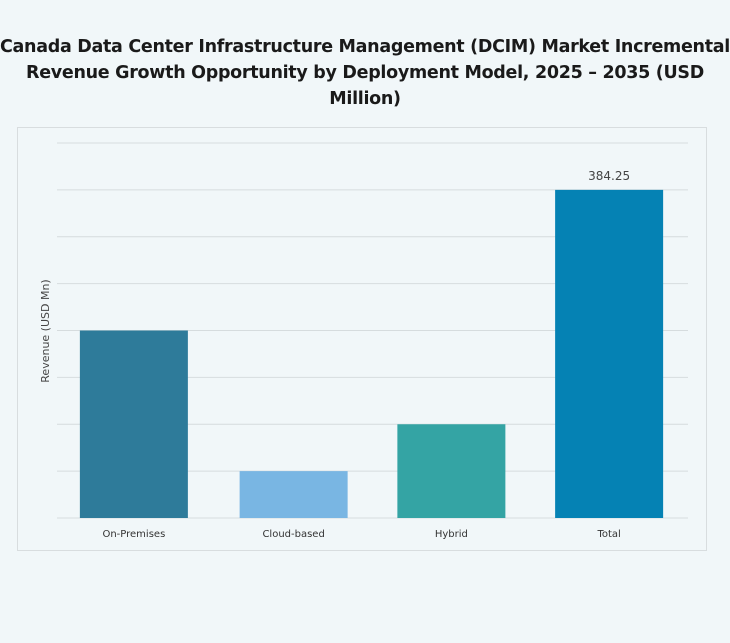 The height and width of the screenshot is (643, 730). What do you see at coordinates (608, 534) in the screenshot?
I see `x-tick-label: Total` at bounding box center [608, 534].